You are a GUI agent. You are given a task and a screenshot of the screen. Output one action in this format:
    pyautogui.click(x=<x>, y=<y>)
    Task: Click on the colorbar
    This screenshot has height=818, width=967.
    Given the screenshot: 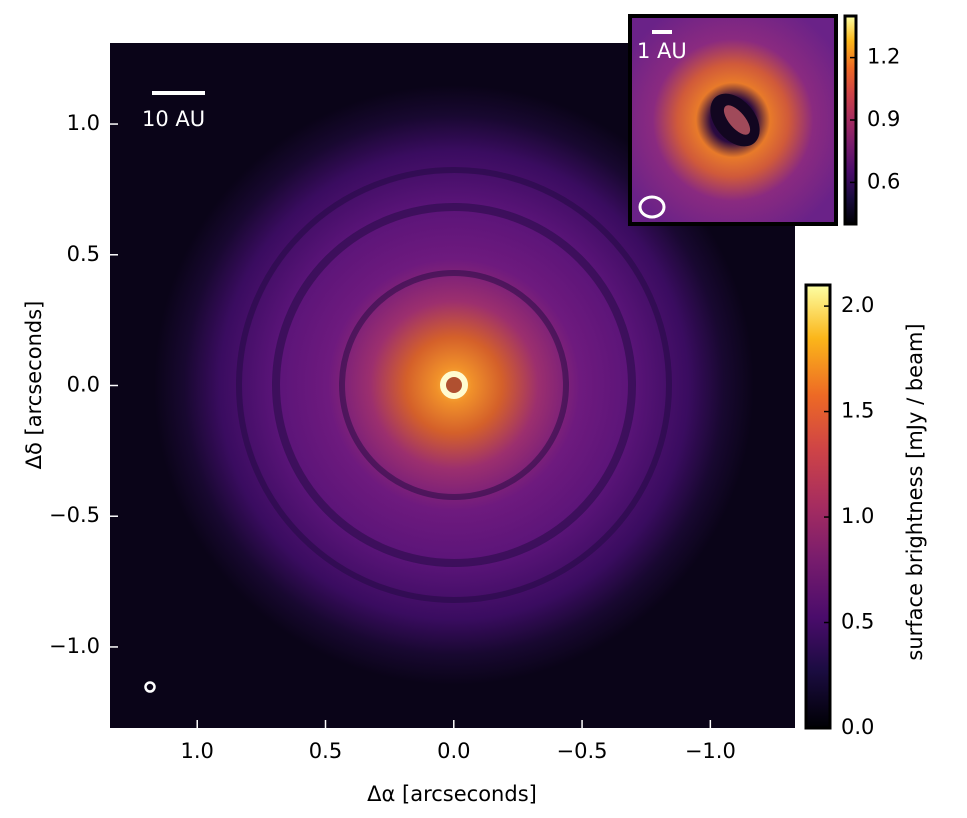 What is the action you would take?
    pyautogui.click(x=818, y=506)
    